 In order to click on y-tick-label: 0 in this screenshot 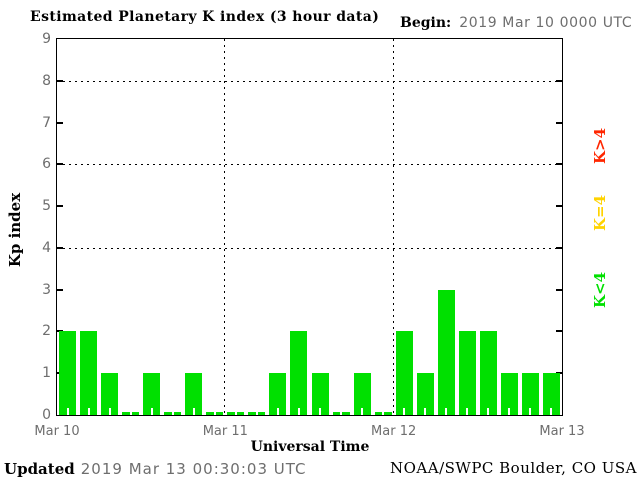, I will do `click(46, 415)`.